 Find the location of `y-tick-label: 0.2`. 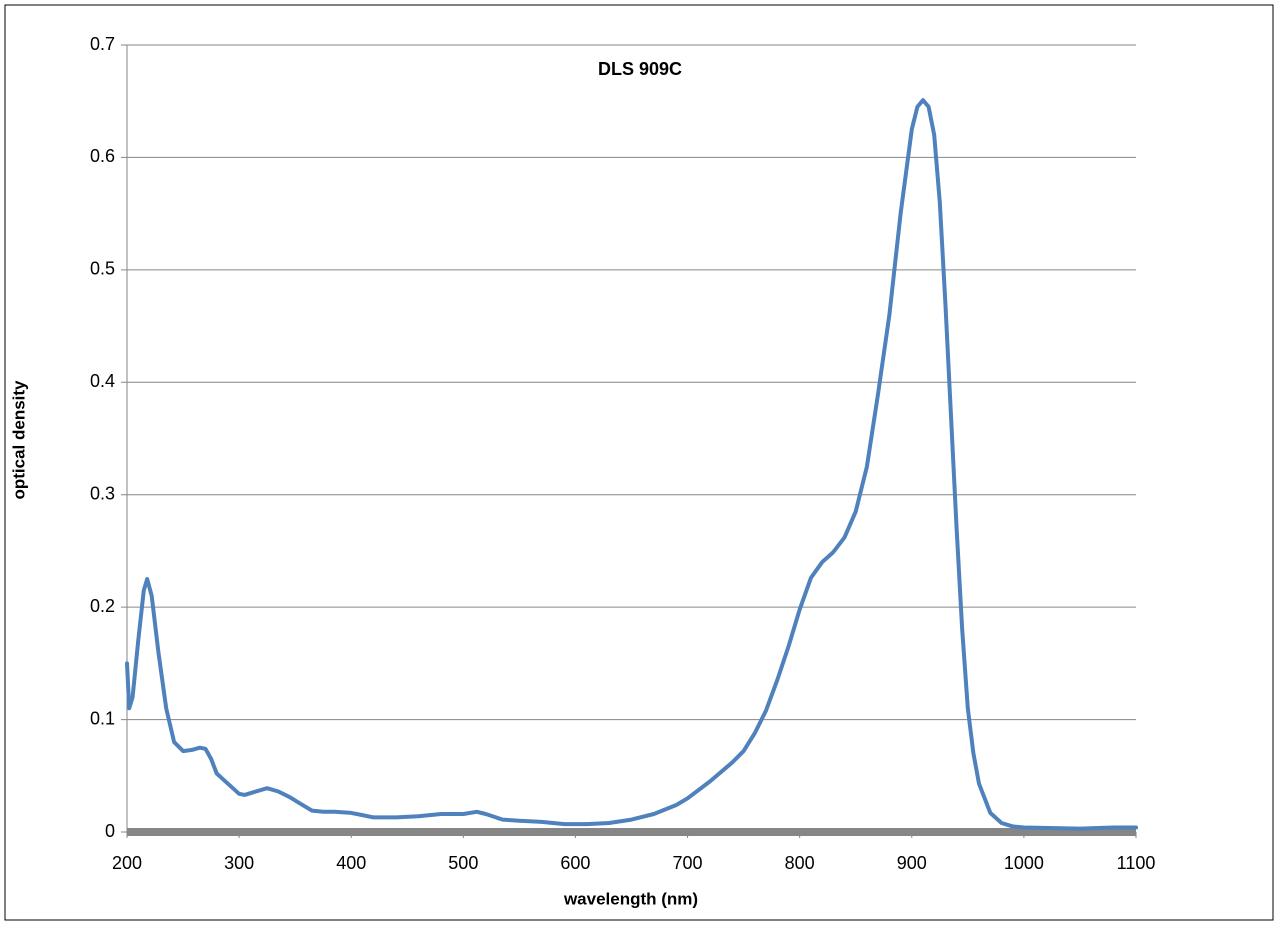

y-tick-label: 0.2 is located at coordinates (102, 606).